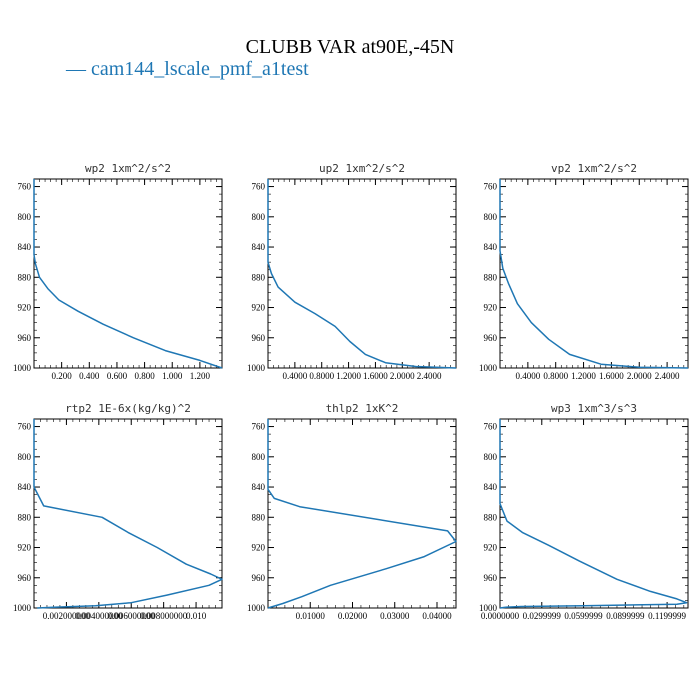  Describe the element at coordinates (62, 376) in the screenshot. I see `x-tick-label: 0.200` at that location.